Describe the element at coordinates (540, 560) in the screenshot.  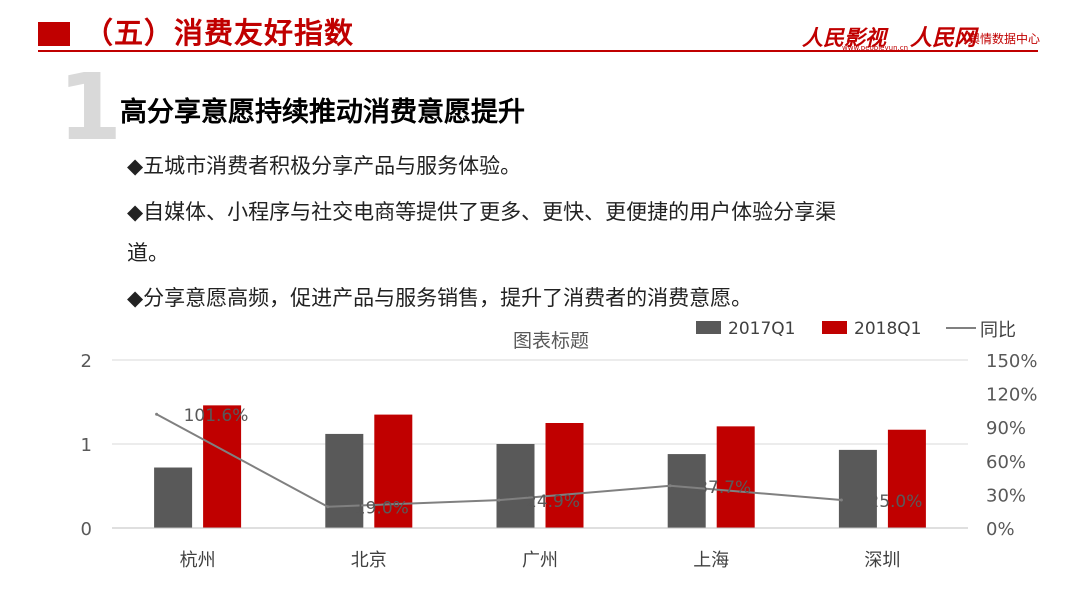
I see `x-tick-label: 广州` at that location.